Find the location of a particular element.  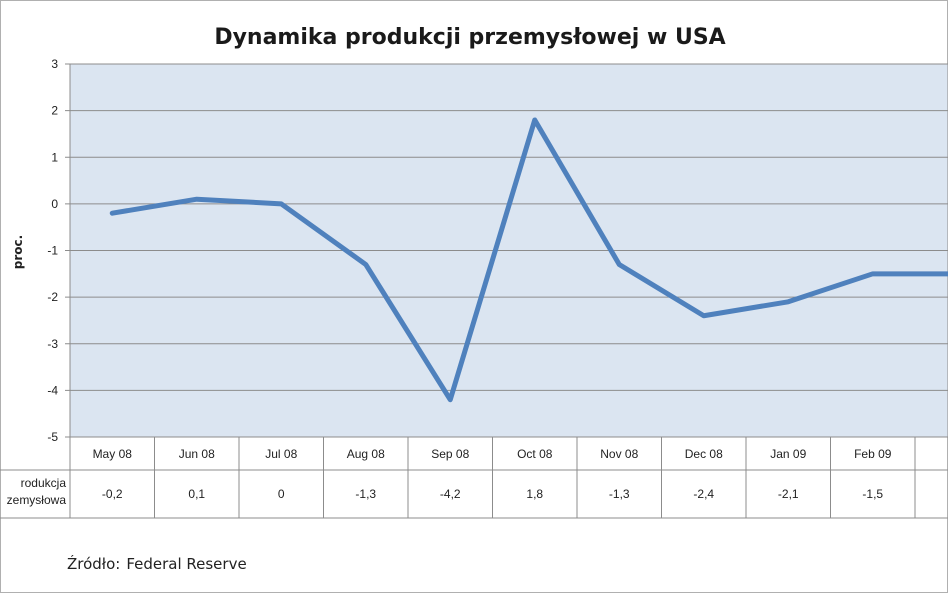

x-tick-label: Oct 08 is located at coordinates (535, 454).